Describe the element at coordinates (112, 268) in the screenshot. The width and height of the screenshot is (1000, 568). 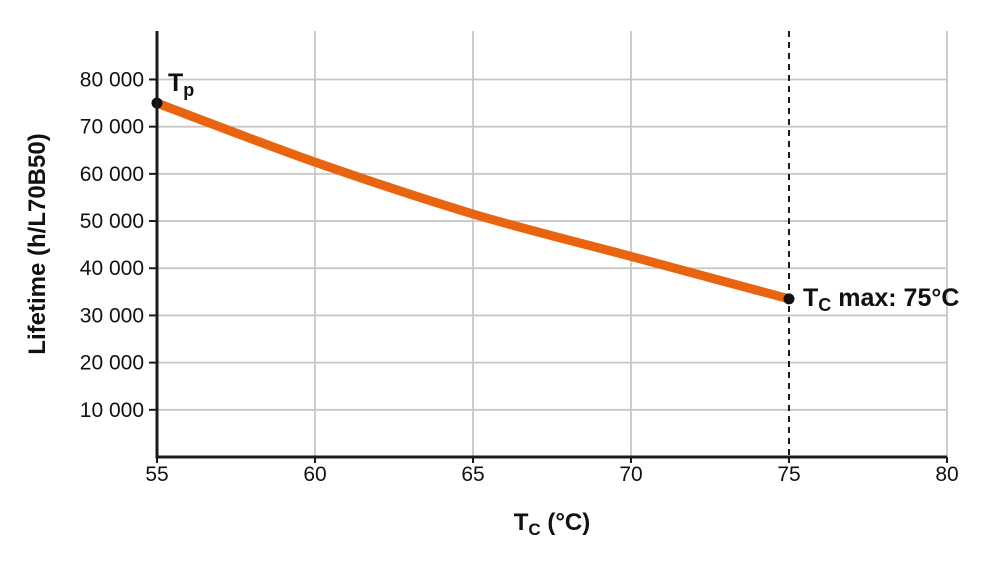
I see `y-tick-label-40000: 40 000` at that location.